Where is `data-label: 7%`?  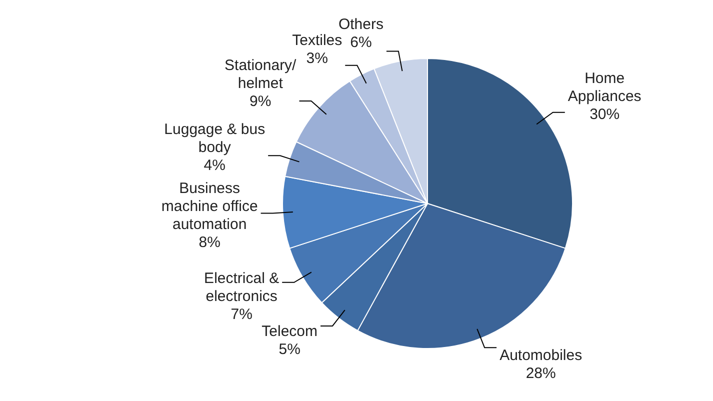 data-label: 7% is located at coordinates (241, 314).